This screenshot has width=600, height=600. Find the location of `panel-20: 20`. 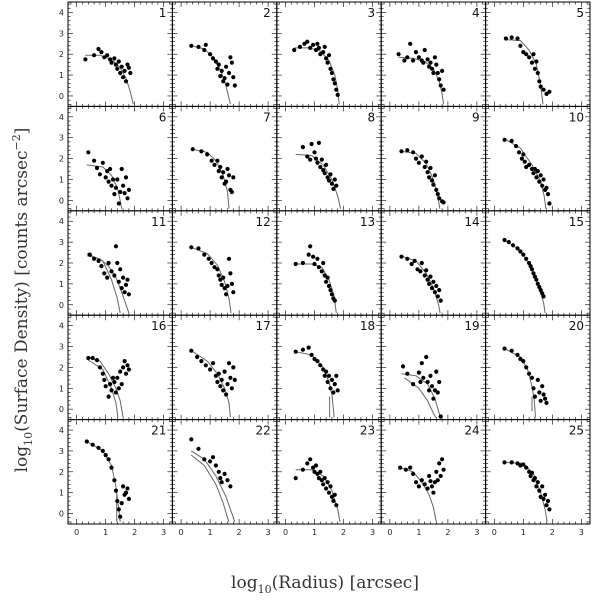

panel-20: 20 is located at coordinates (538, 367).